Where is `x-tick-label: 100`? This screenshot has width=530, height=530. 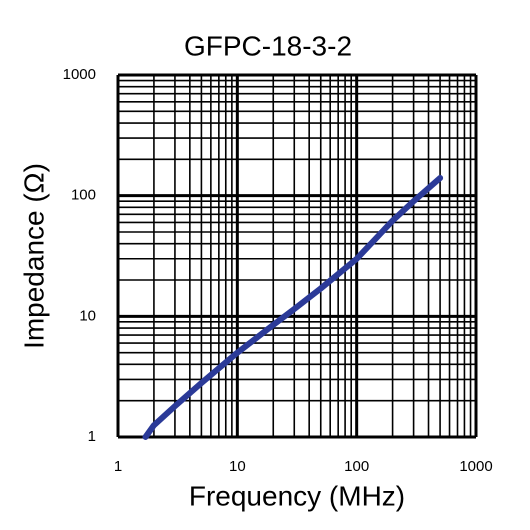
x-tick-label: 100 is located at coordinates (356, 466).